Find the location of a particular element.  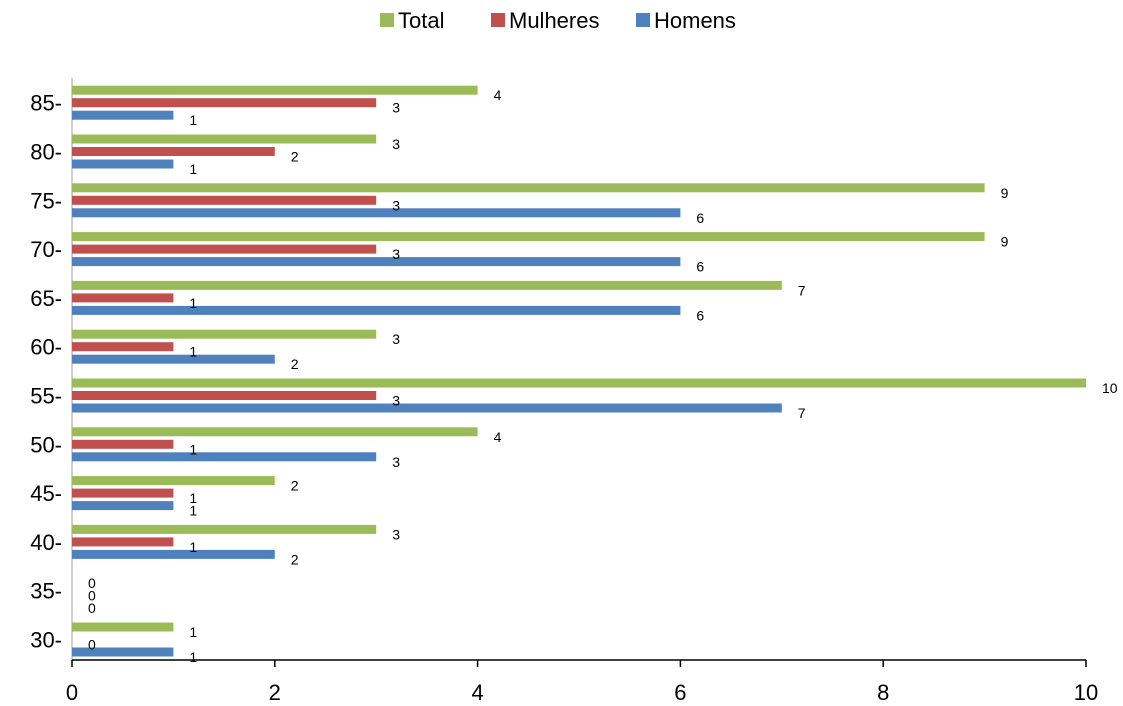

data-label-mulheres-40-: 1 is located at coordinates (193, 547).